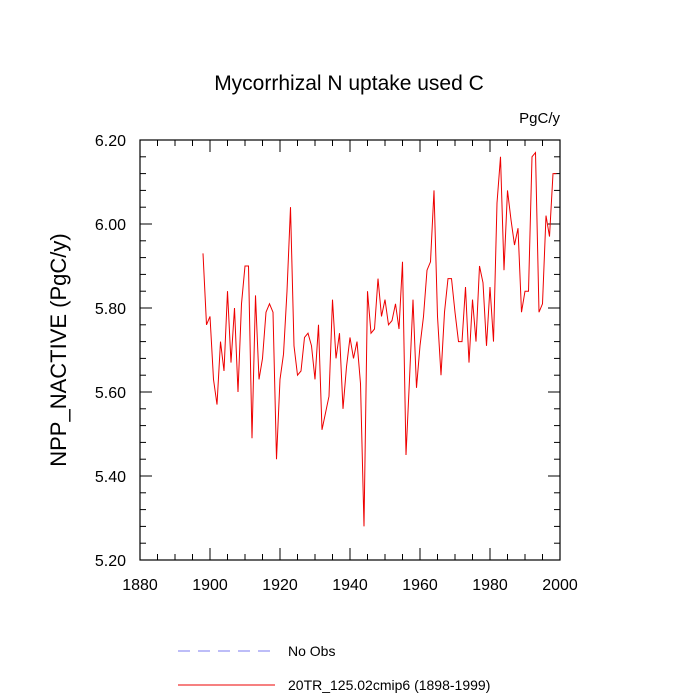  I want to click on x-tick-label: 1900, so click(210, 585).